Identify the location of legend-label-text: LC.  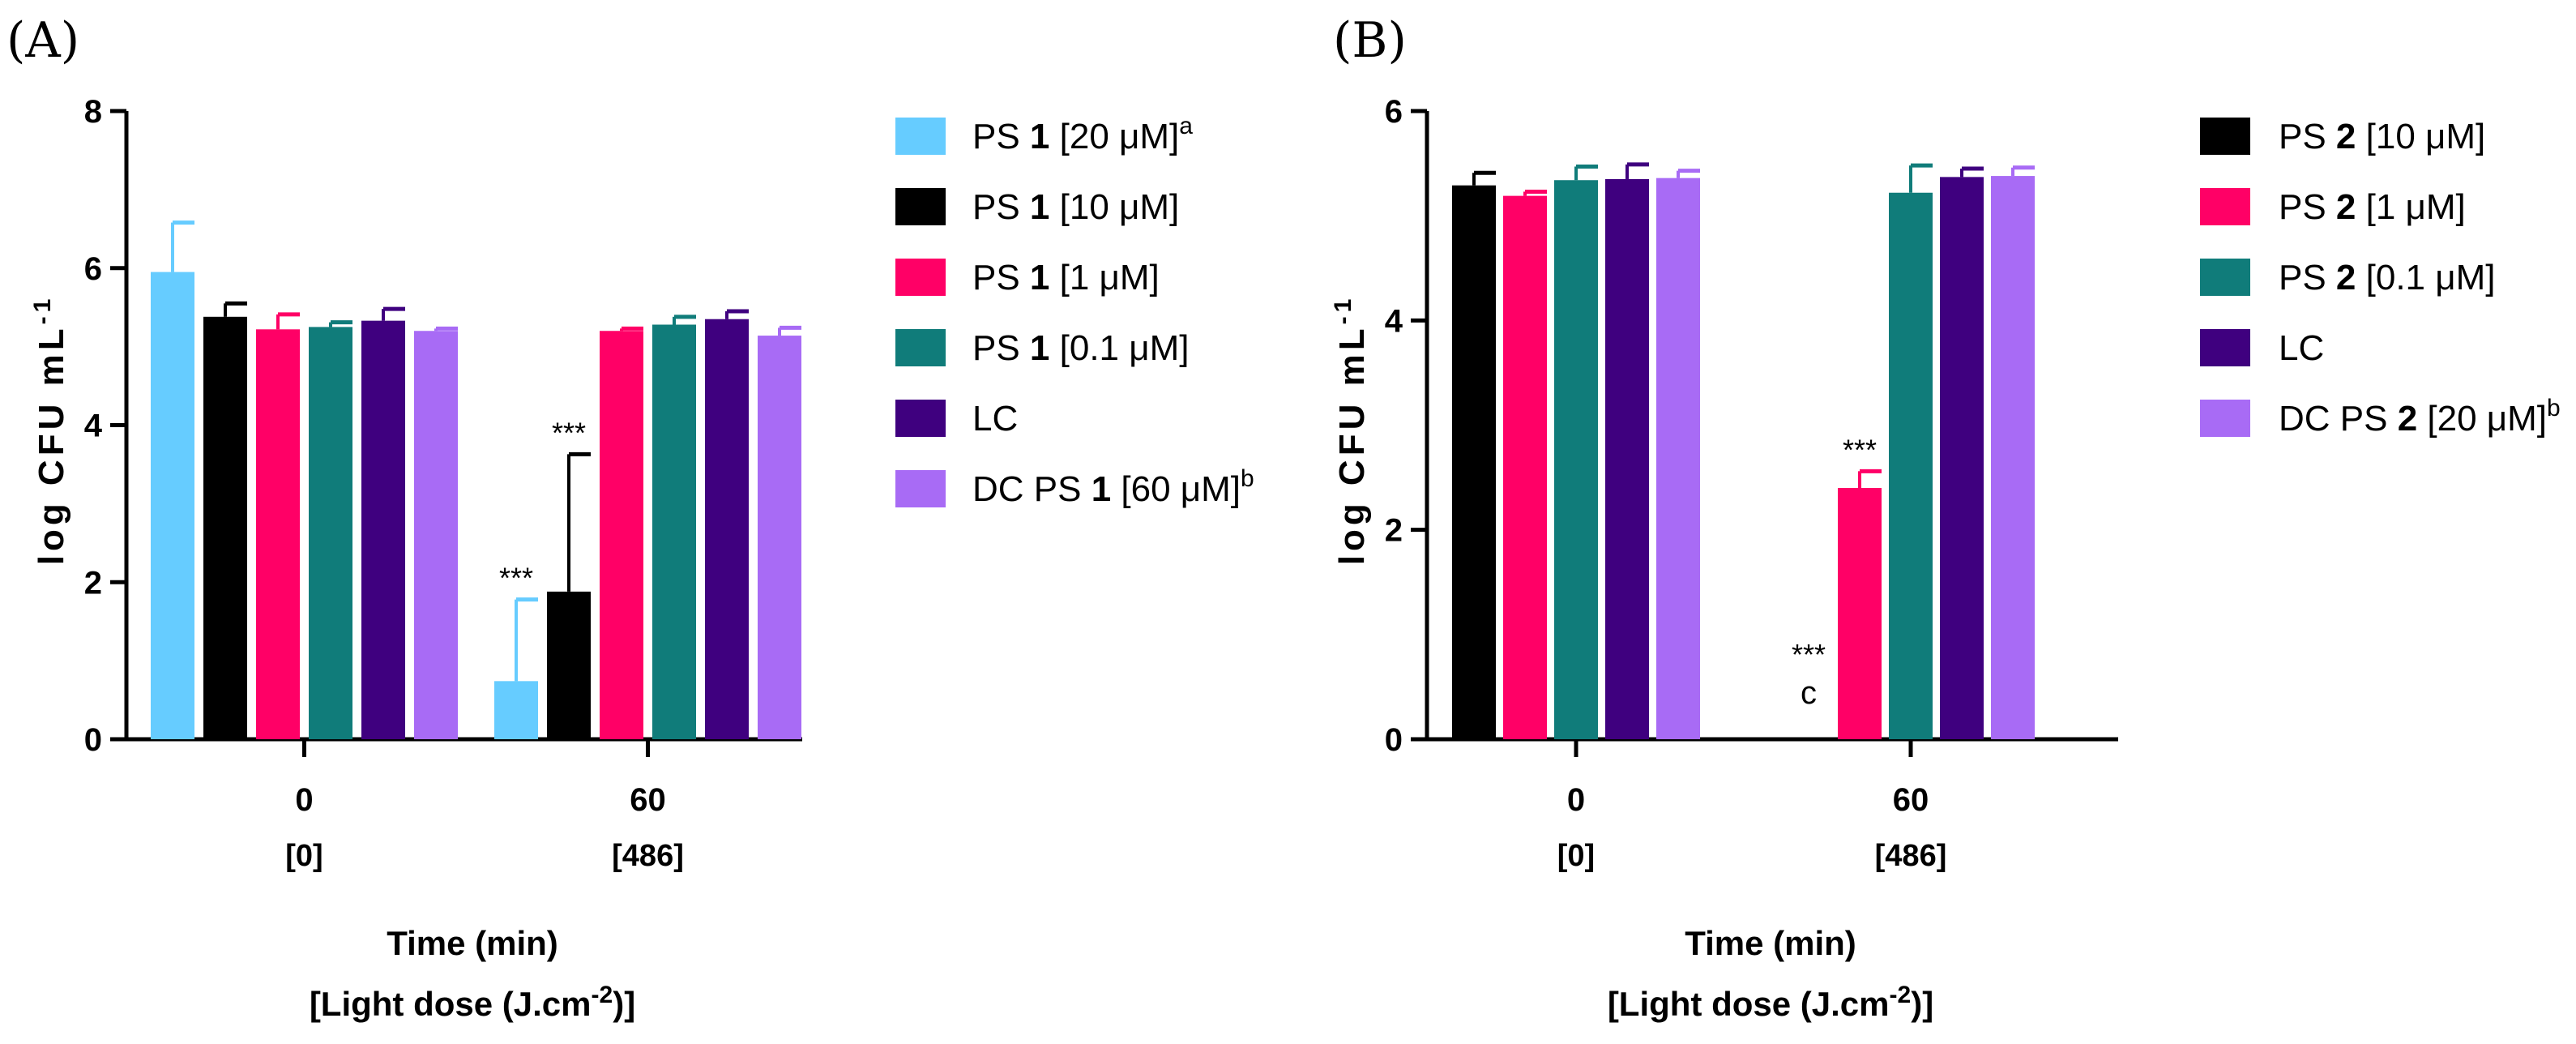
(2301, 348).